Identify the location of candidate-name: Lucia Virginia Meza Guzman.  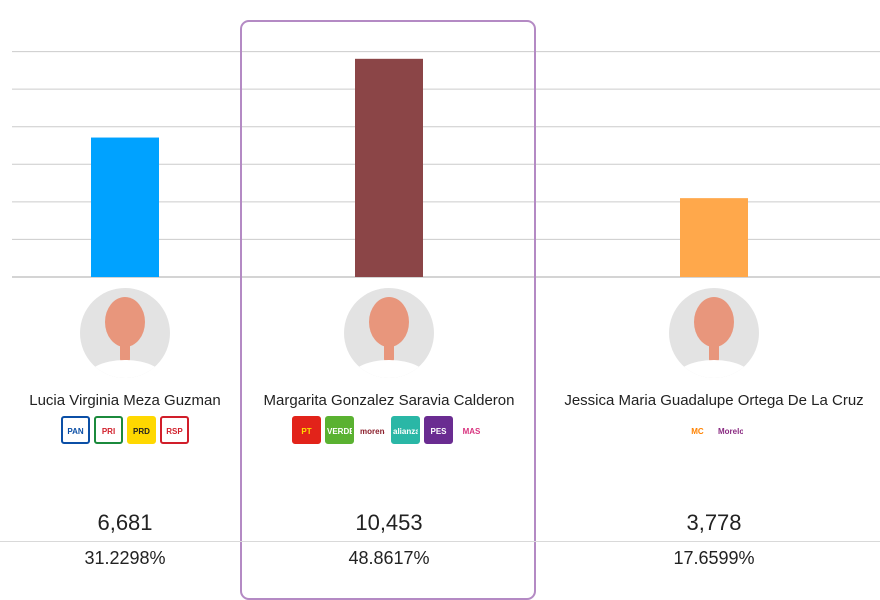
(125, 400).